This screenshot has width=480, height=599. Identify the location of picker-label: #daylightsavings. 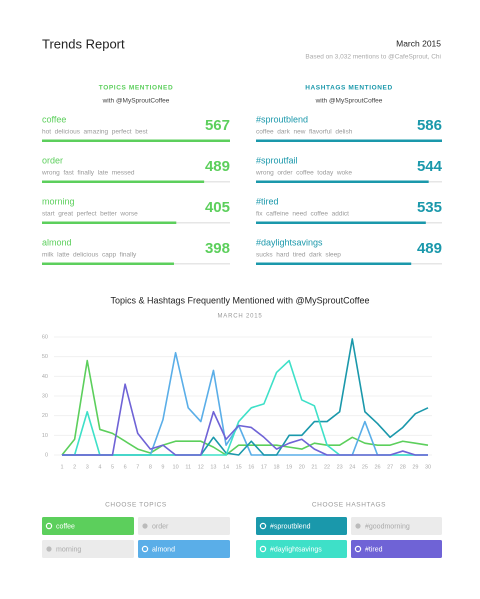
(296, 549).